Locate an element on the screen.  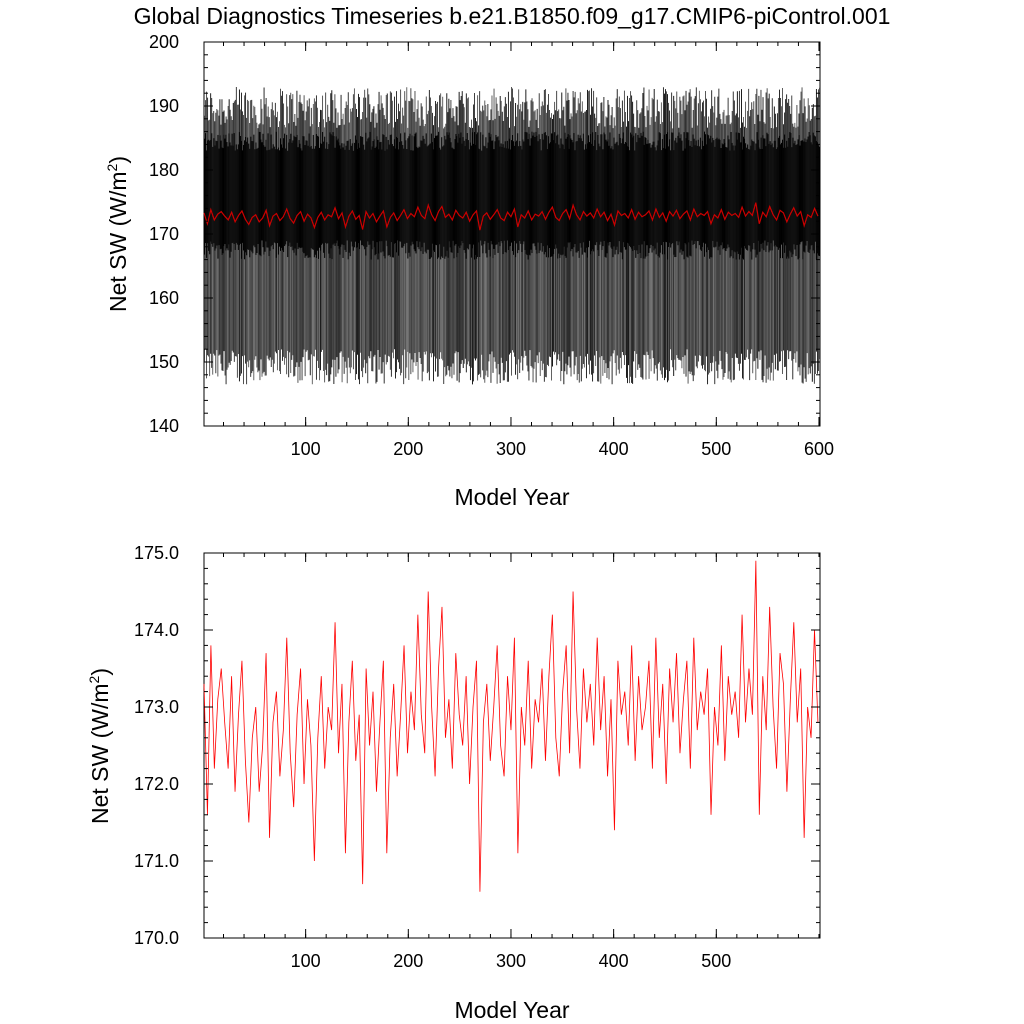
y-tick-label: 170 is located at coordinates (164, 234).